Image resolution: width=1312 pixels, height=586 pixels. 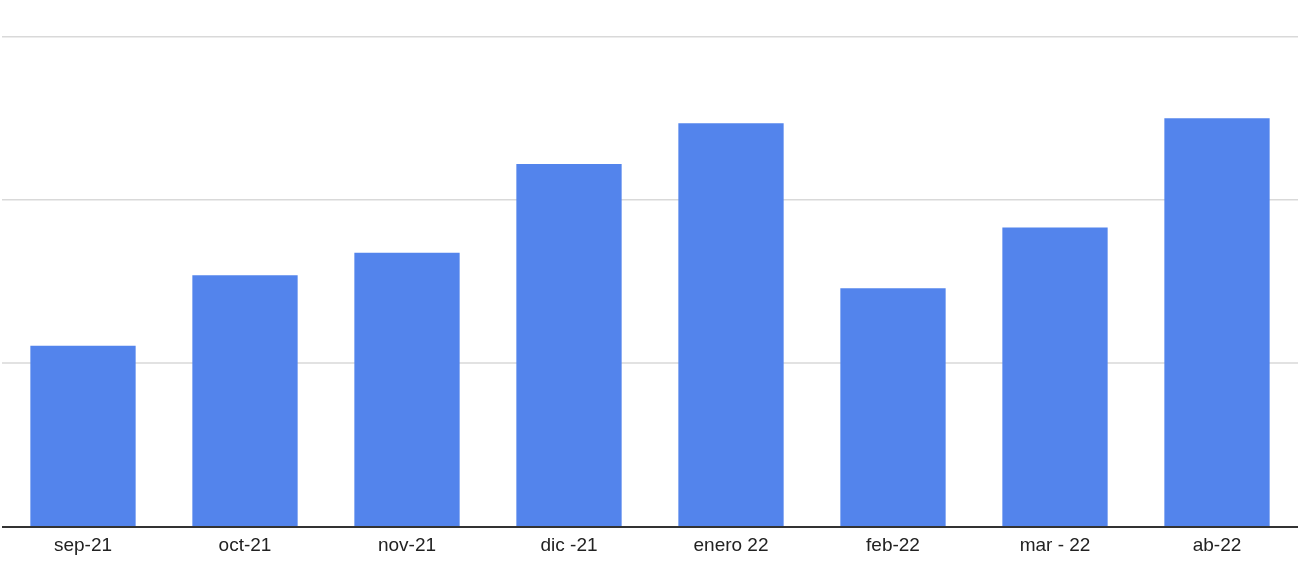 What do you see at coordinates (1055, 544) in the screenshot?
I see `x-tick-label: mar - 22` at bounding box center [1055, 544].